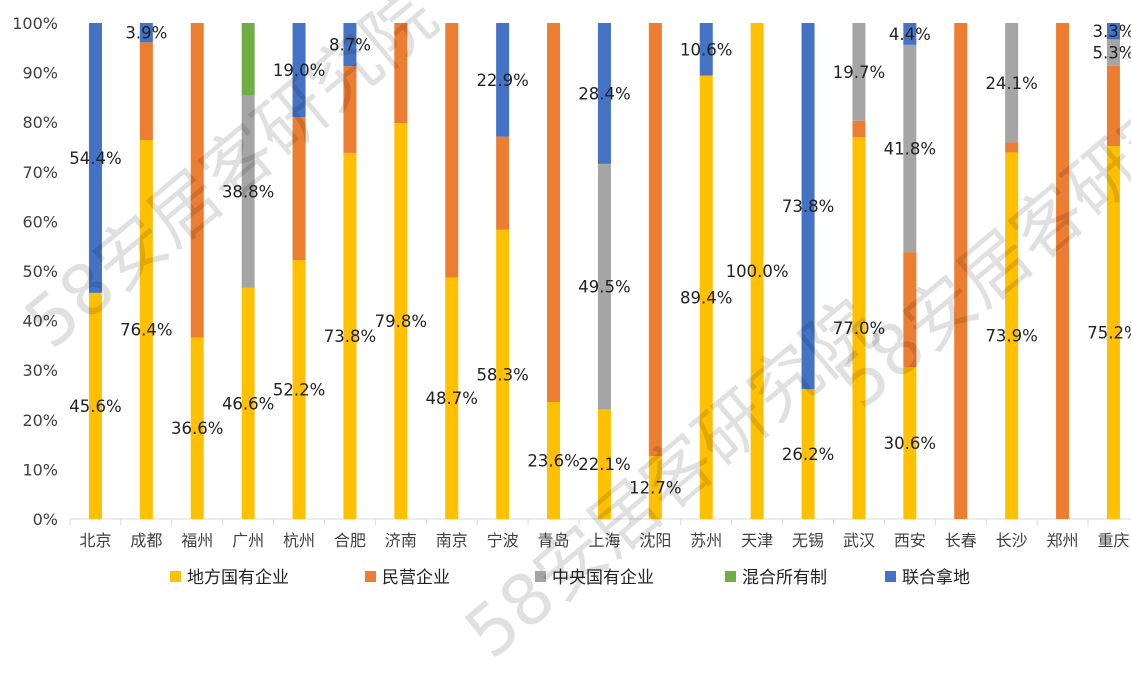  What do you see at coordinates (553, 460) in the screenshot?
I see `data-label: 23.6%` at bounding box center [553, 460].